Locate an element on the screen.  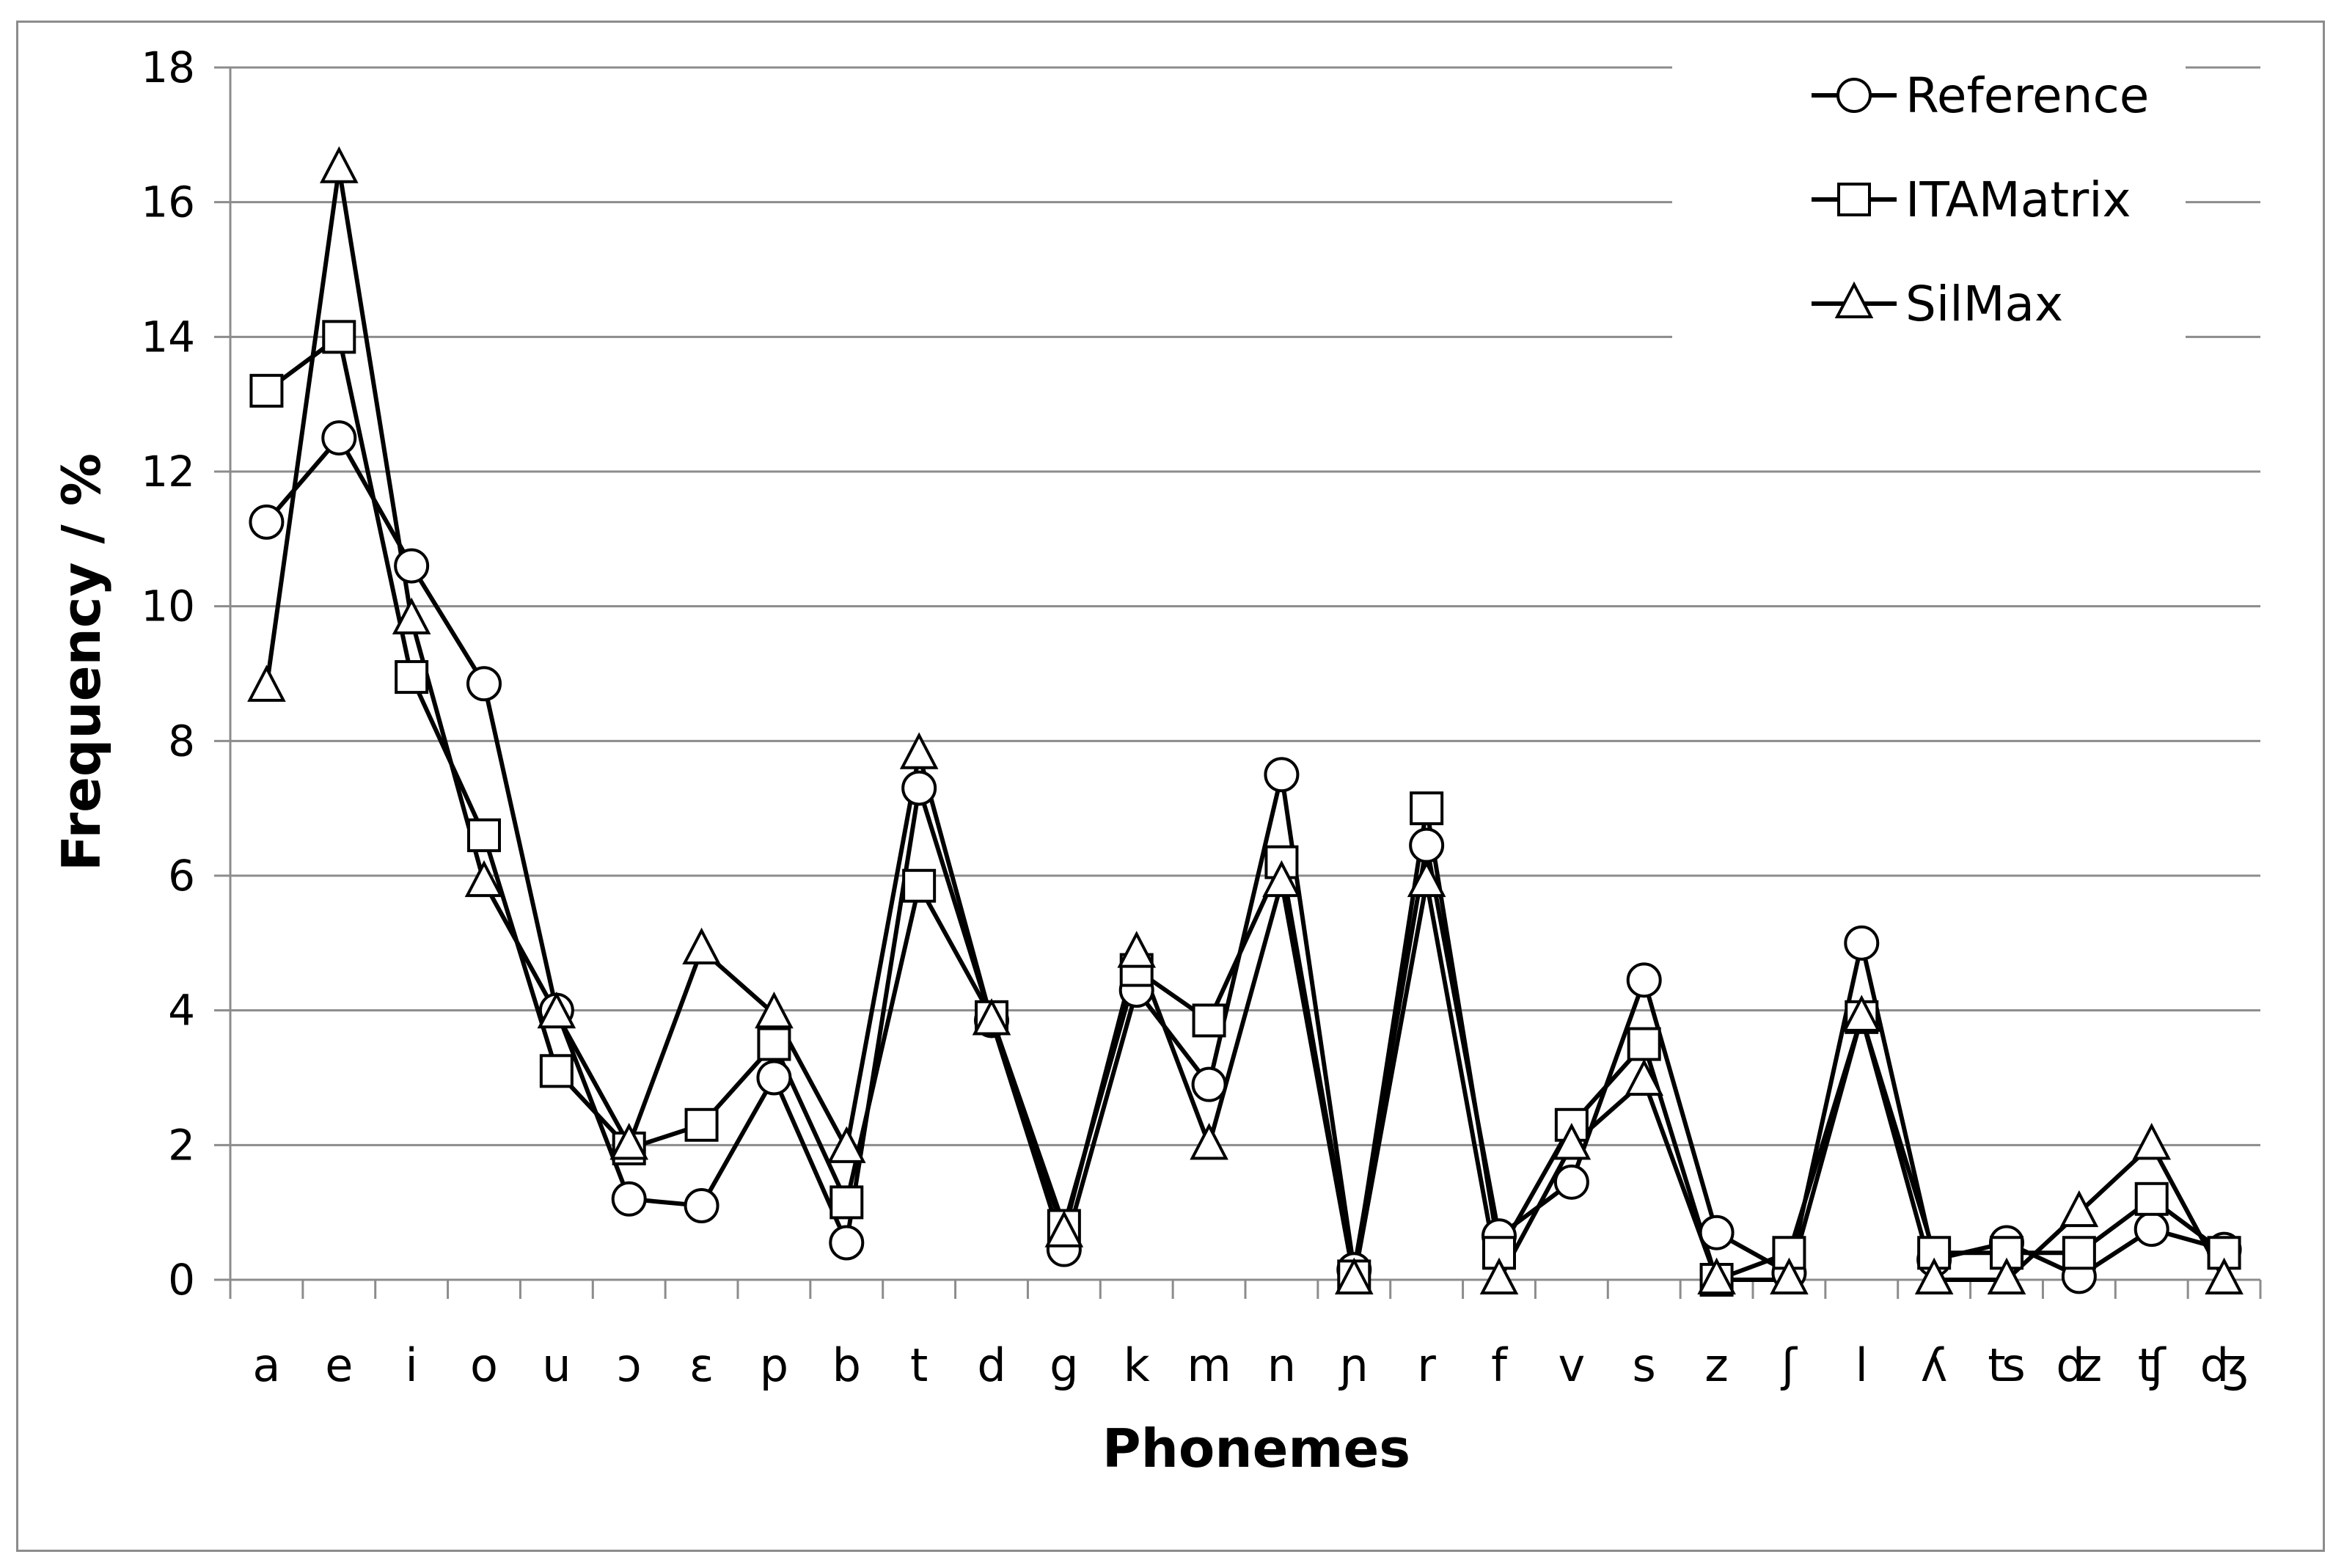
legend-item-SilMax: SilMax is located at coordinates (1937, 304).